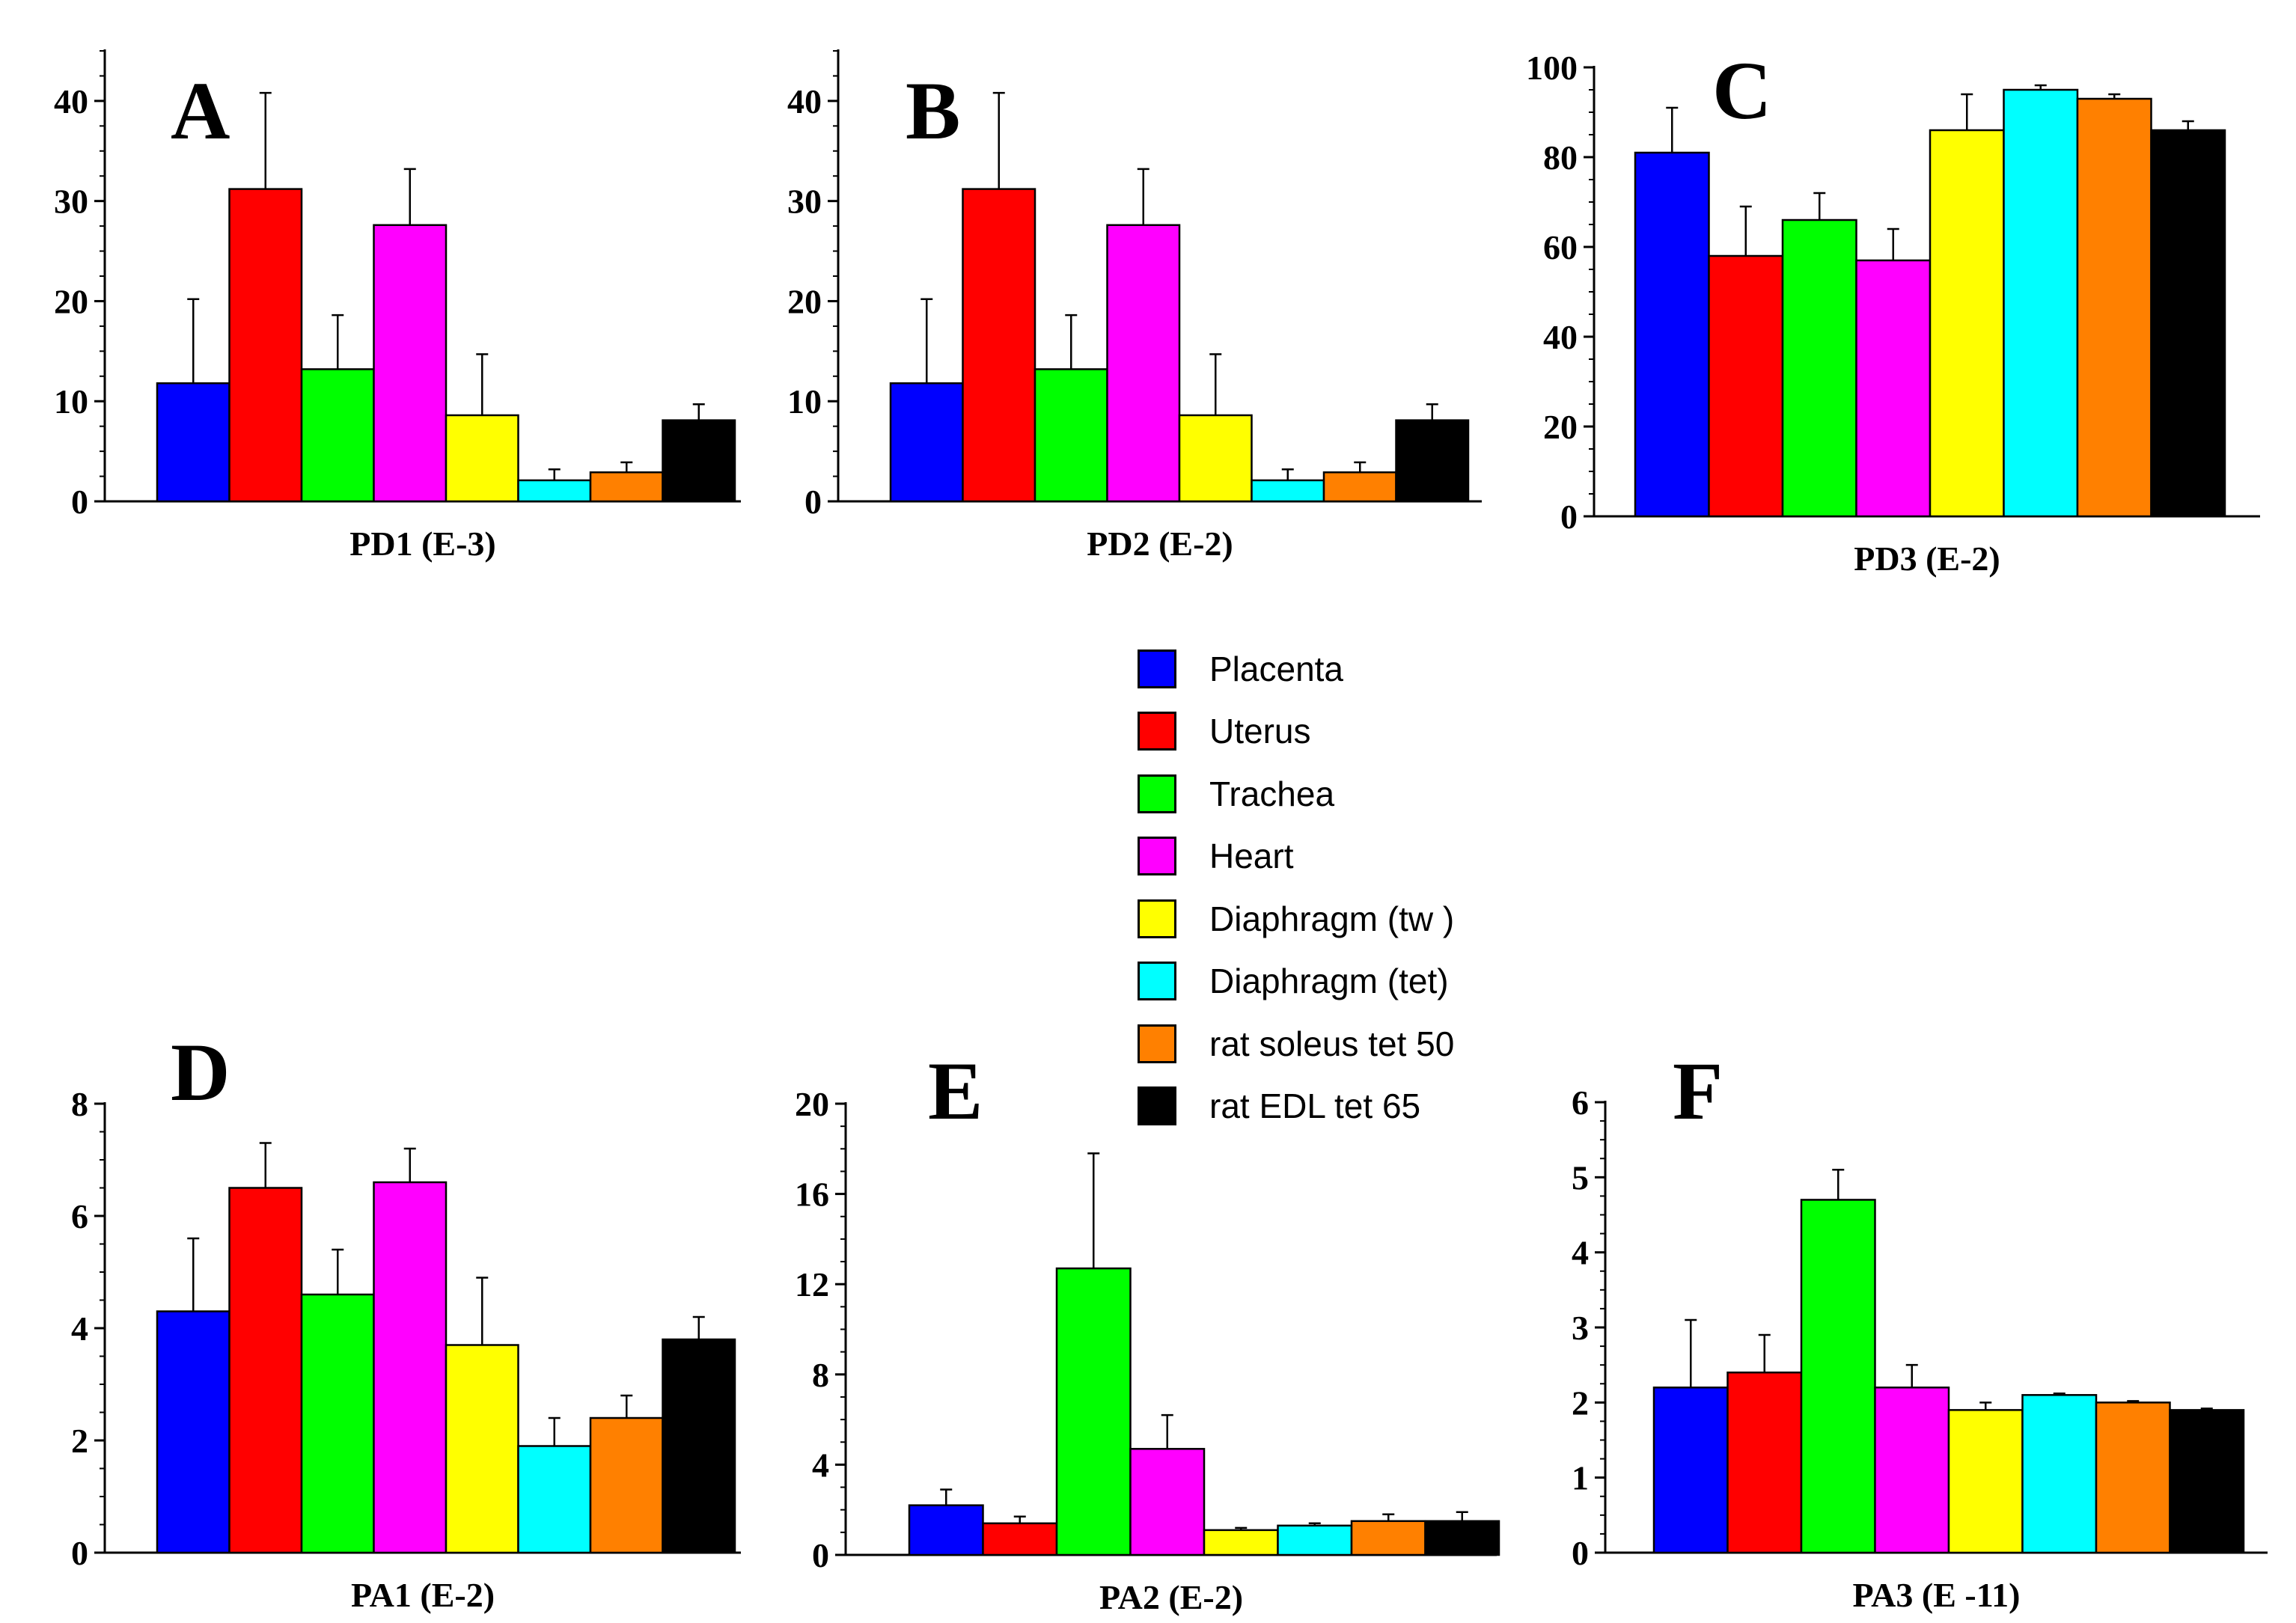 The width and height of the screenshot is (2296, 1623). What do you see at coordinates (422, 544) in the screenshot?
I see `x-label-a: PD1 (E-3)` at bounding box center [422, 544].